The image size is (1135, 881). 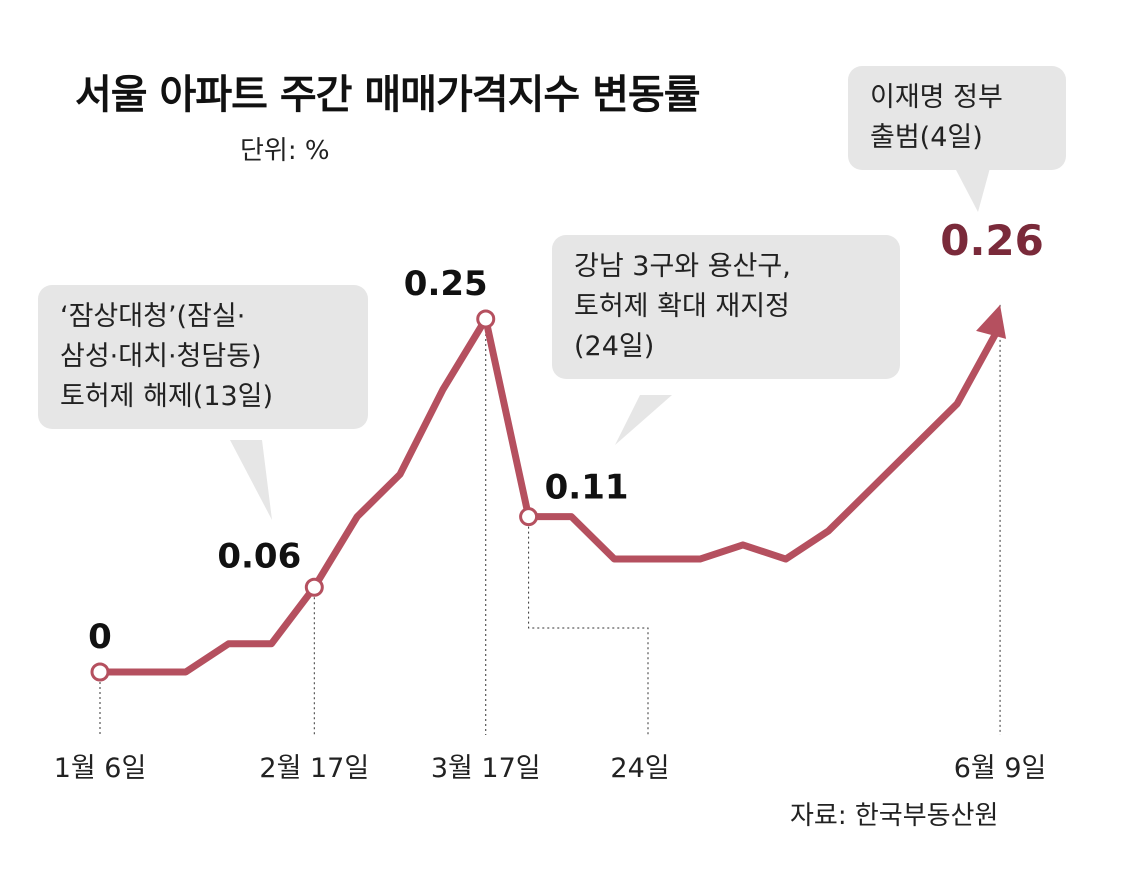 What do you see at coordinates (100, 637) in the screenshot?
I see `data-label: 0` at bounding box center [100, 637].